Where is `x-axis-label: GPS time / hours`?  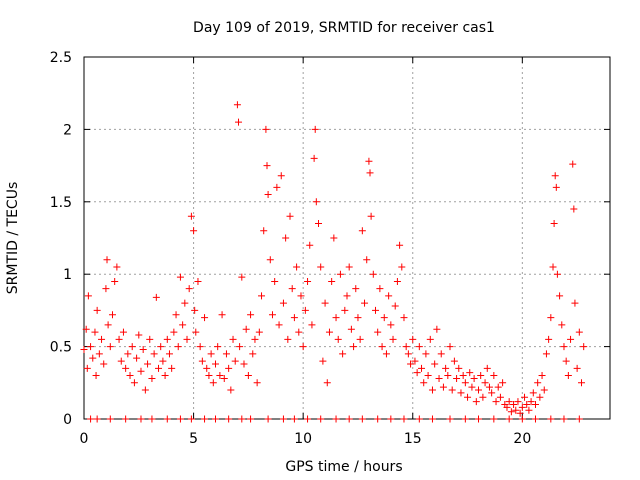 x-axis-label: GPS time / hours is located at coordinates (343, 467).